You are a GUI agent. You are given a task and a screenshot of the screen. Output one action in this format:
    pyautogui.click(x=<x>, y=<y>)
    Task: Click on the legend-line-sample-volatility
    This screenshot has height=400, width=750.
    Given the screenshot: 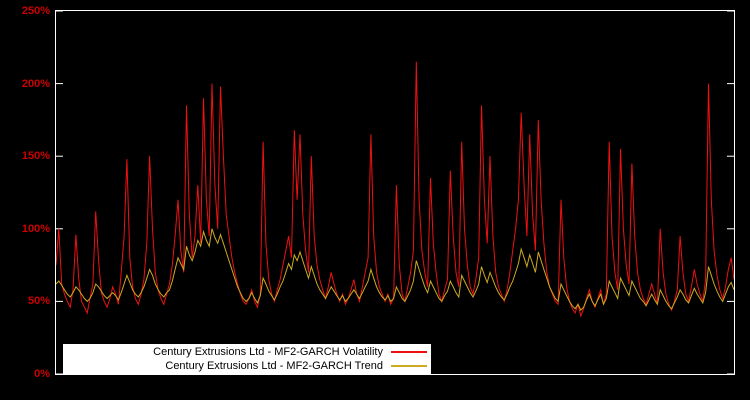 What is the action you would take?
    pyautogui.click(x=409, y=352)
    